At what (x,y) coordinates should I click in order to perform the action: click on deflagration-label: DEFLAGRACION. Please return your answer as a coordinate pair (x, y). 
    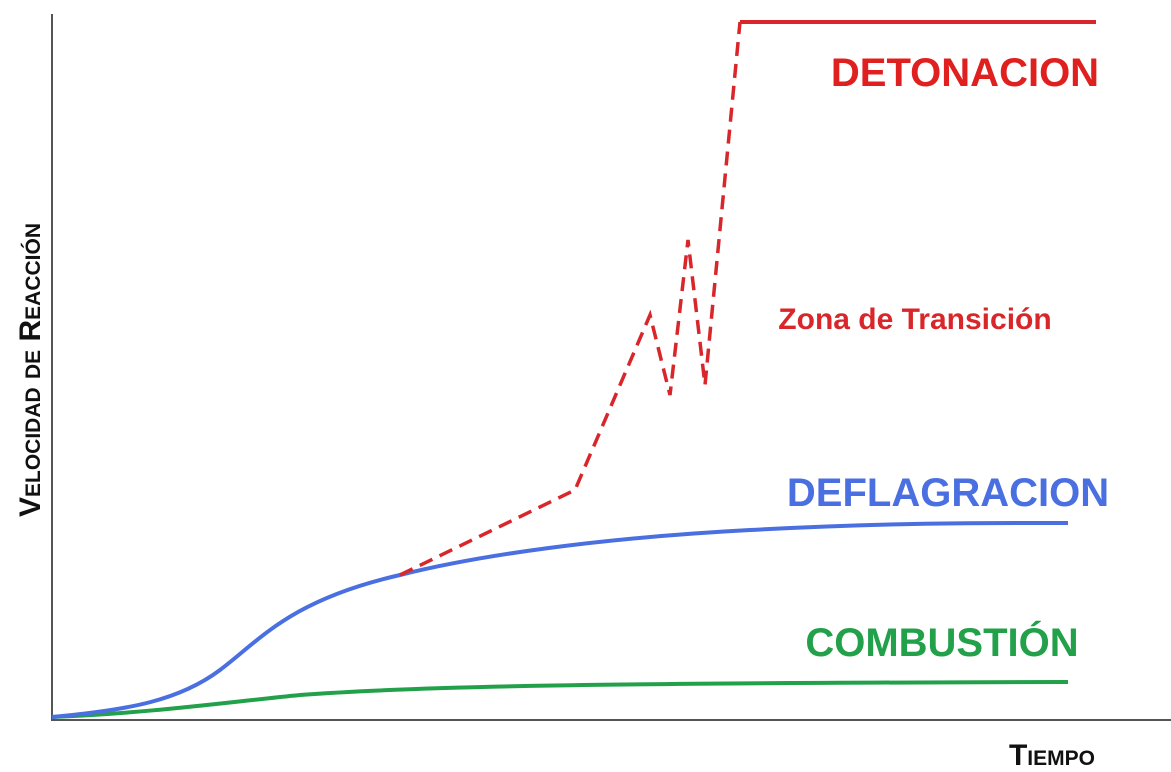
    Looking at the image, I should click on (948, 493).